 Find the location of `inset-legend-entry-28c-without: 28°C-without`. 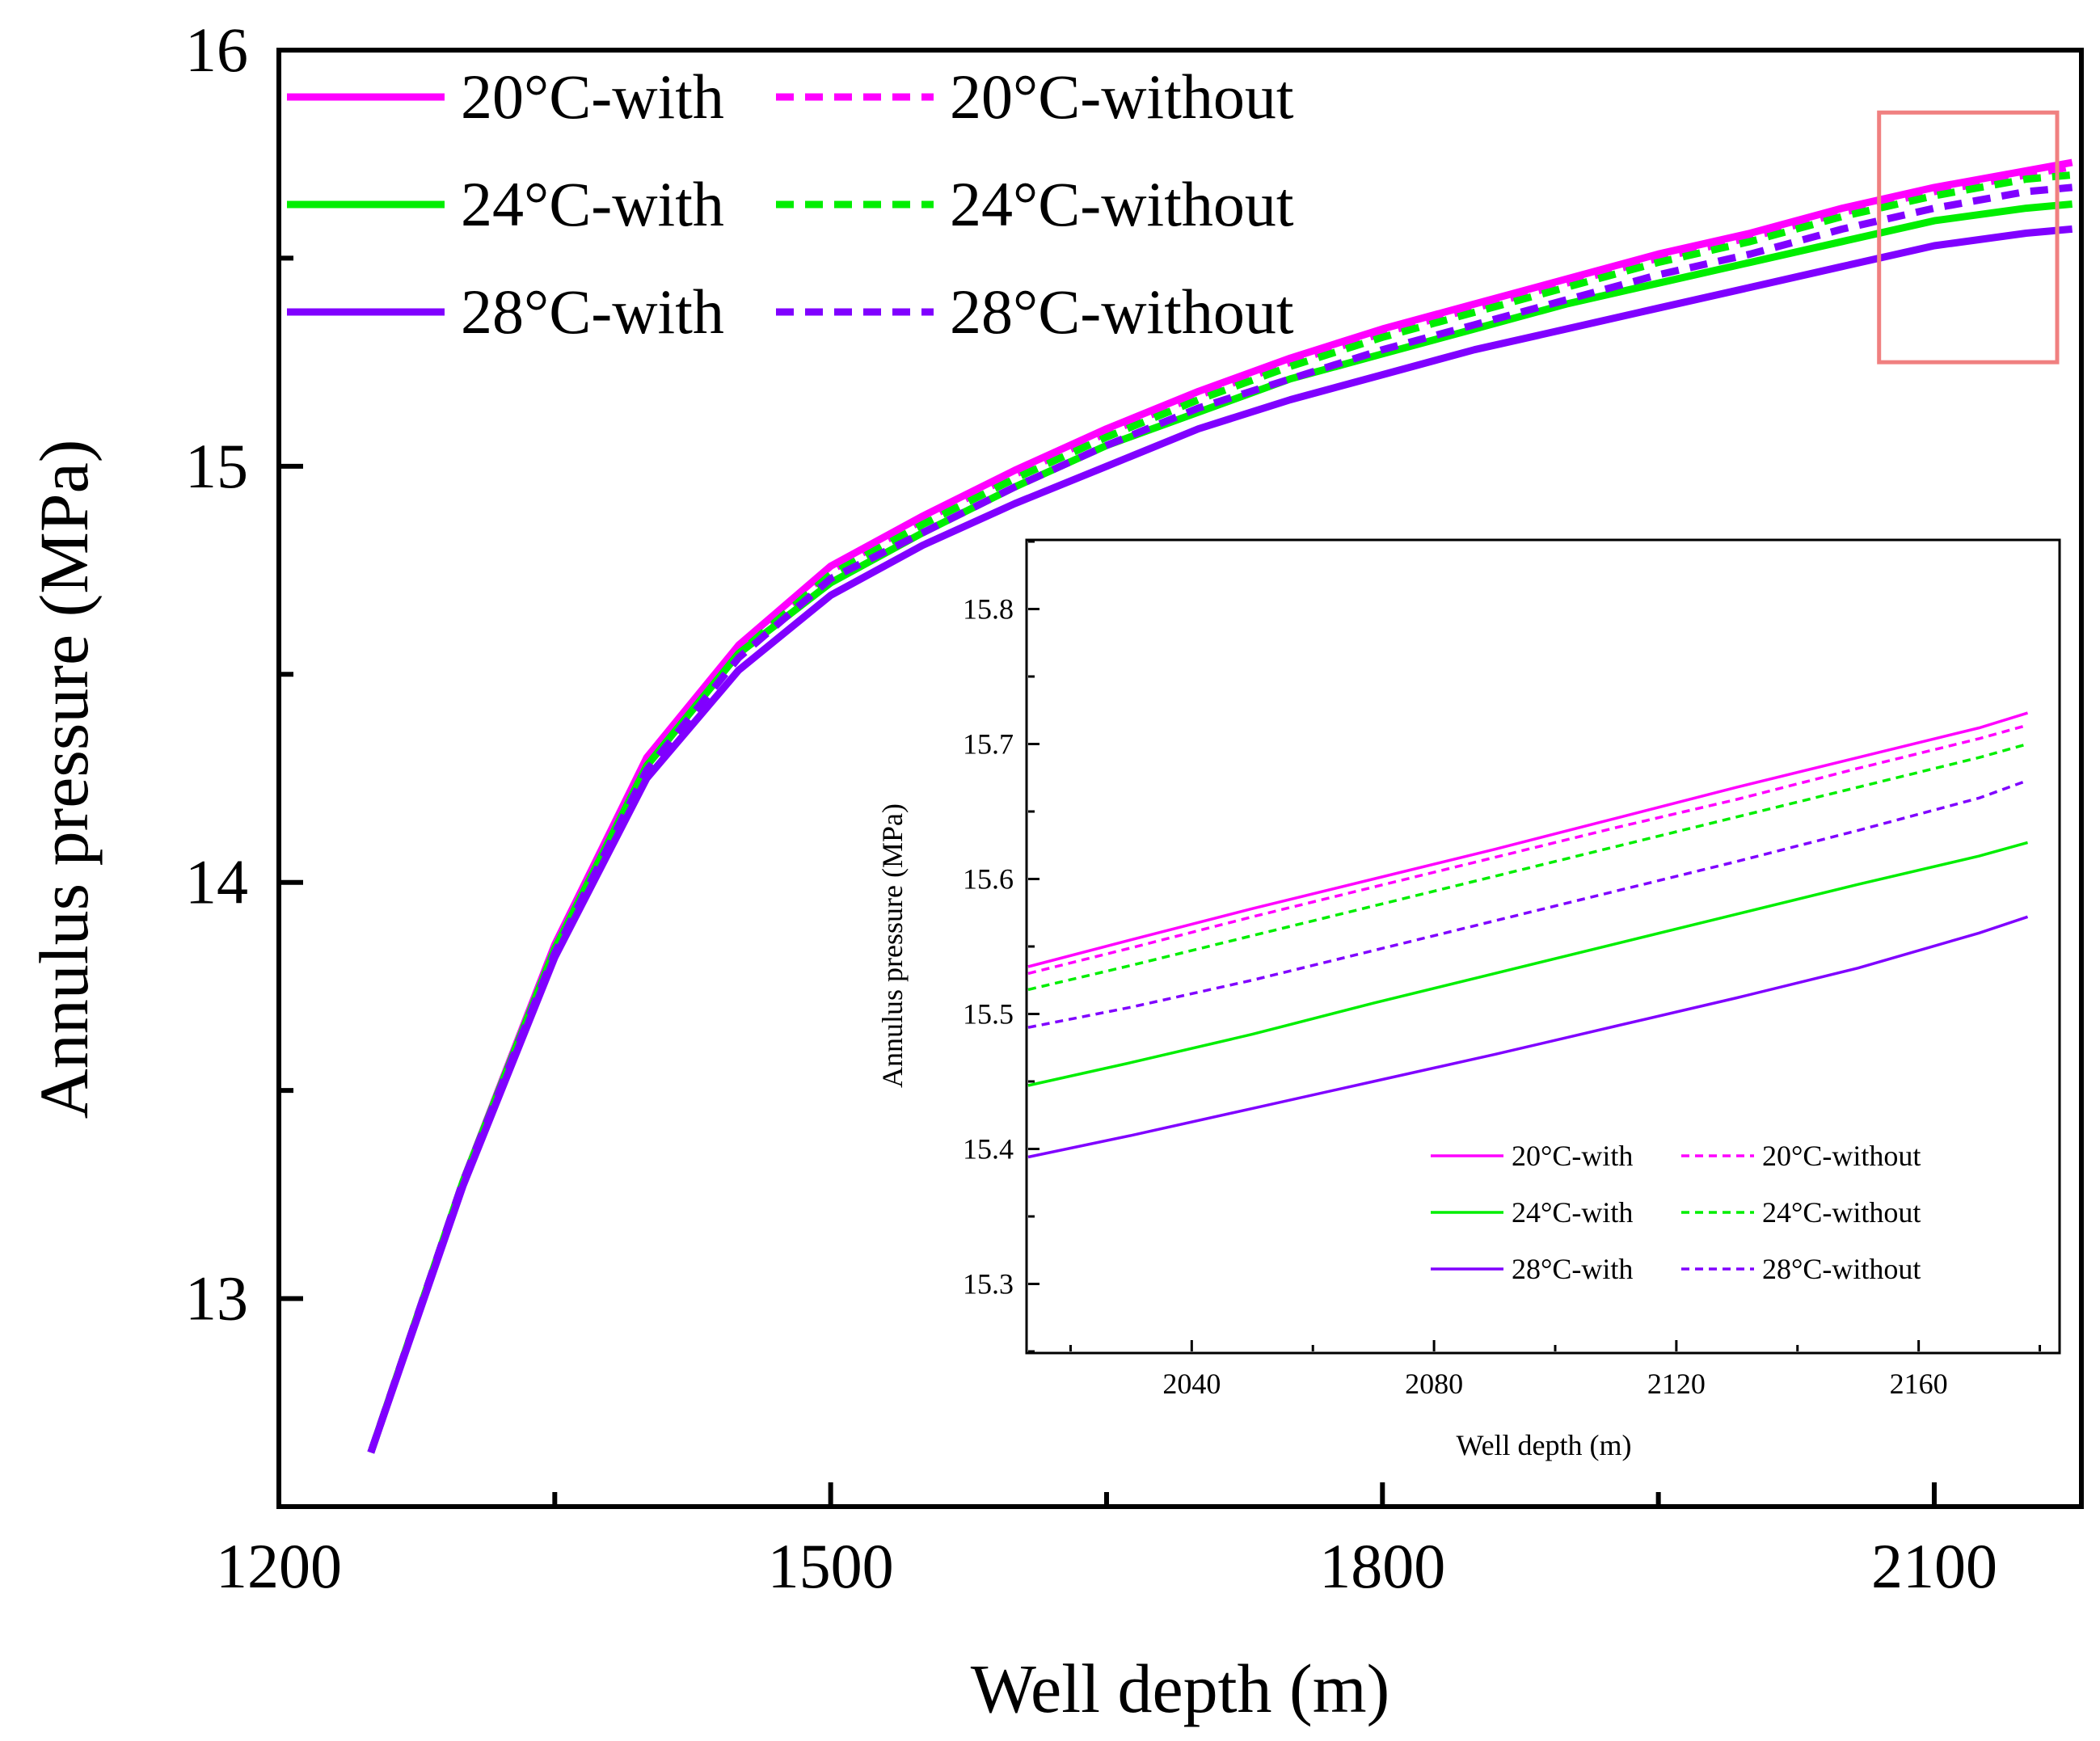

inset-legend-entry-28c-without: 28°C-without is located at coordinates (1801, 1269).